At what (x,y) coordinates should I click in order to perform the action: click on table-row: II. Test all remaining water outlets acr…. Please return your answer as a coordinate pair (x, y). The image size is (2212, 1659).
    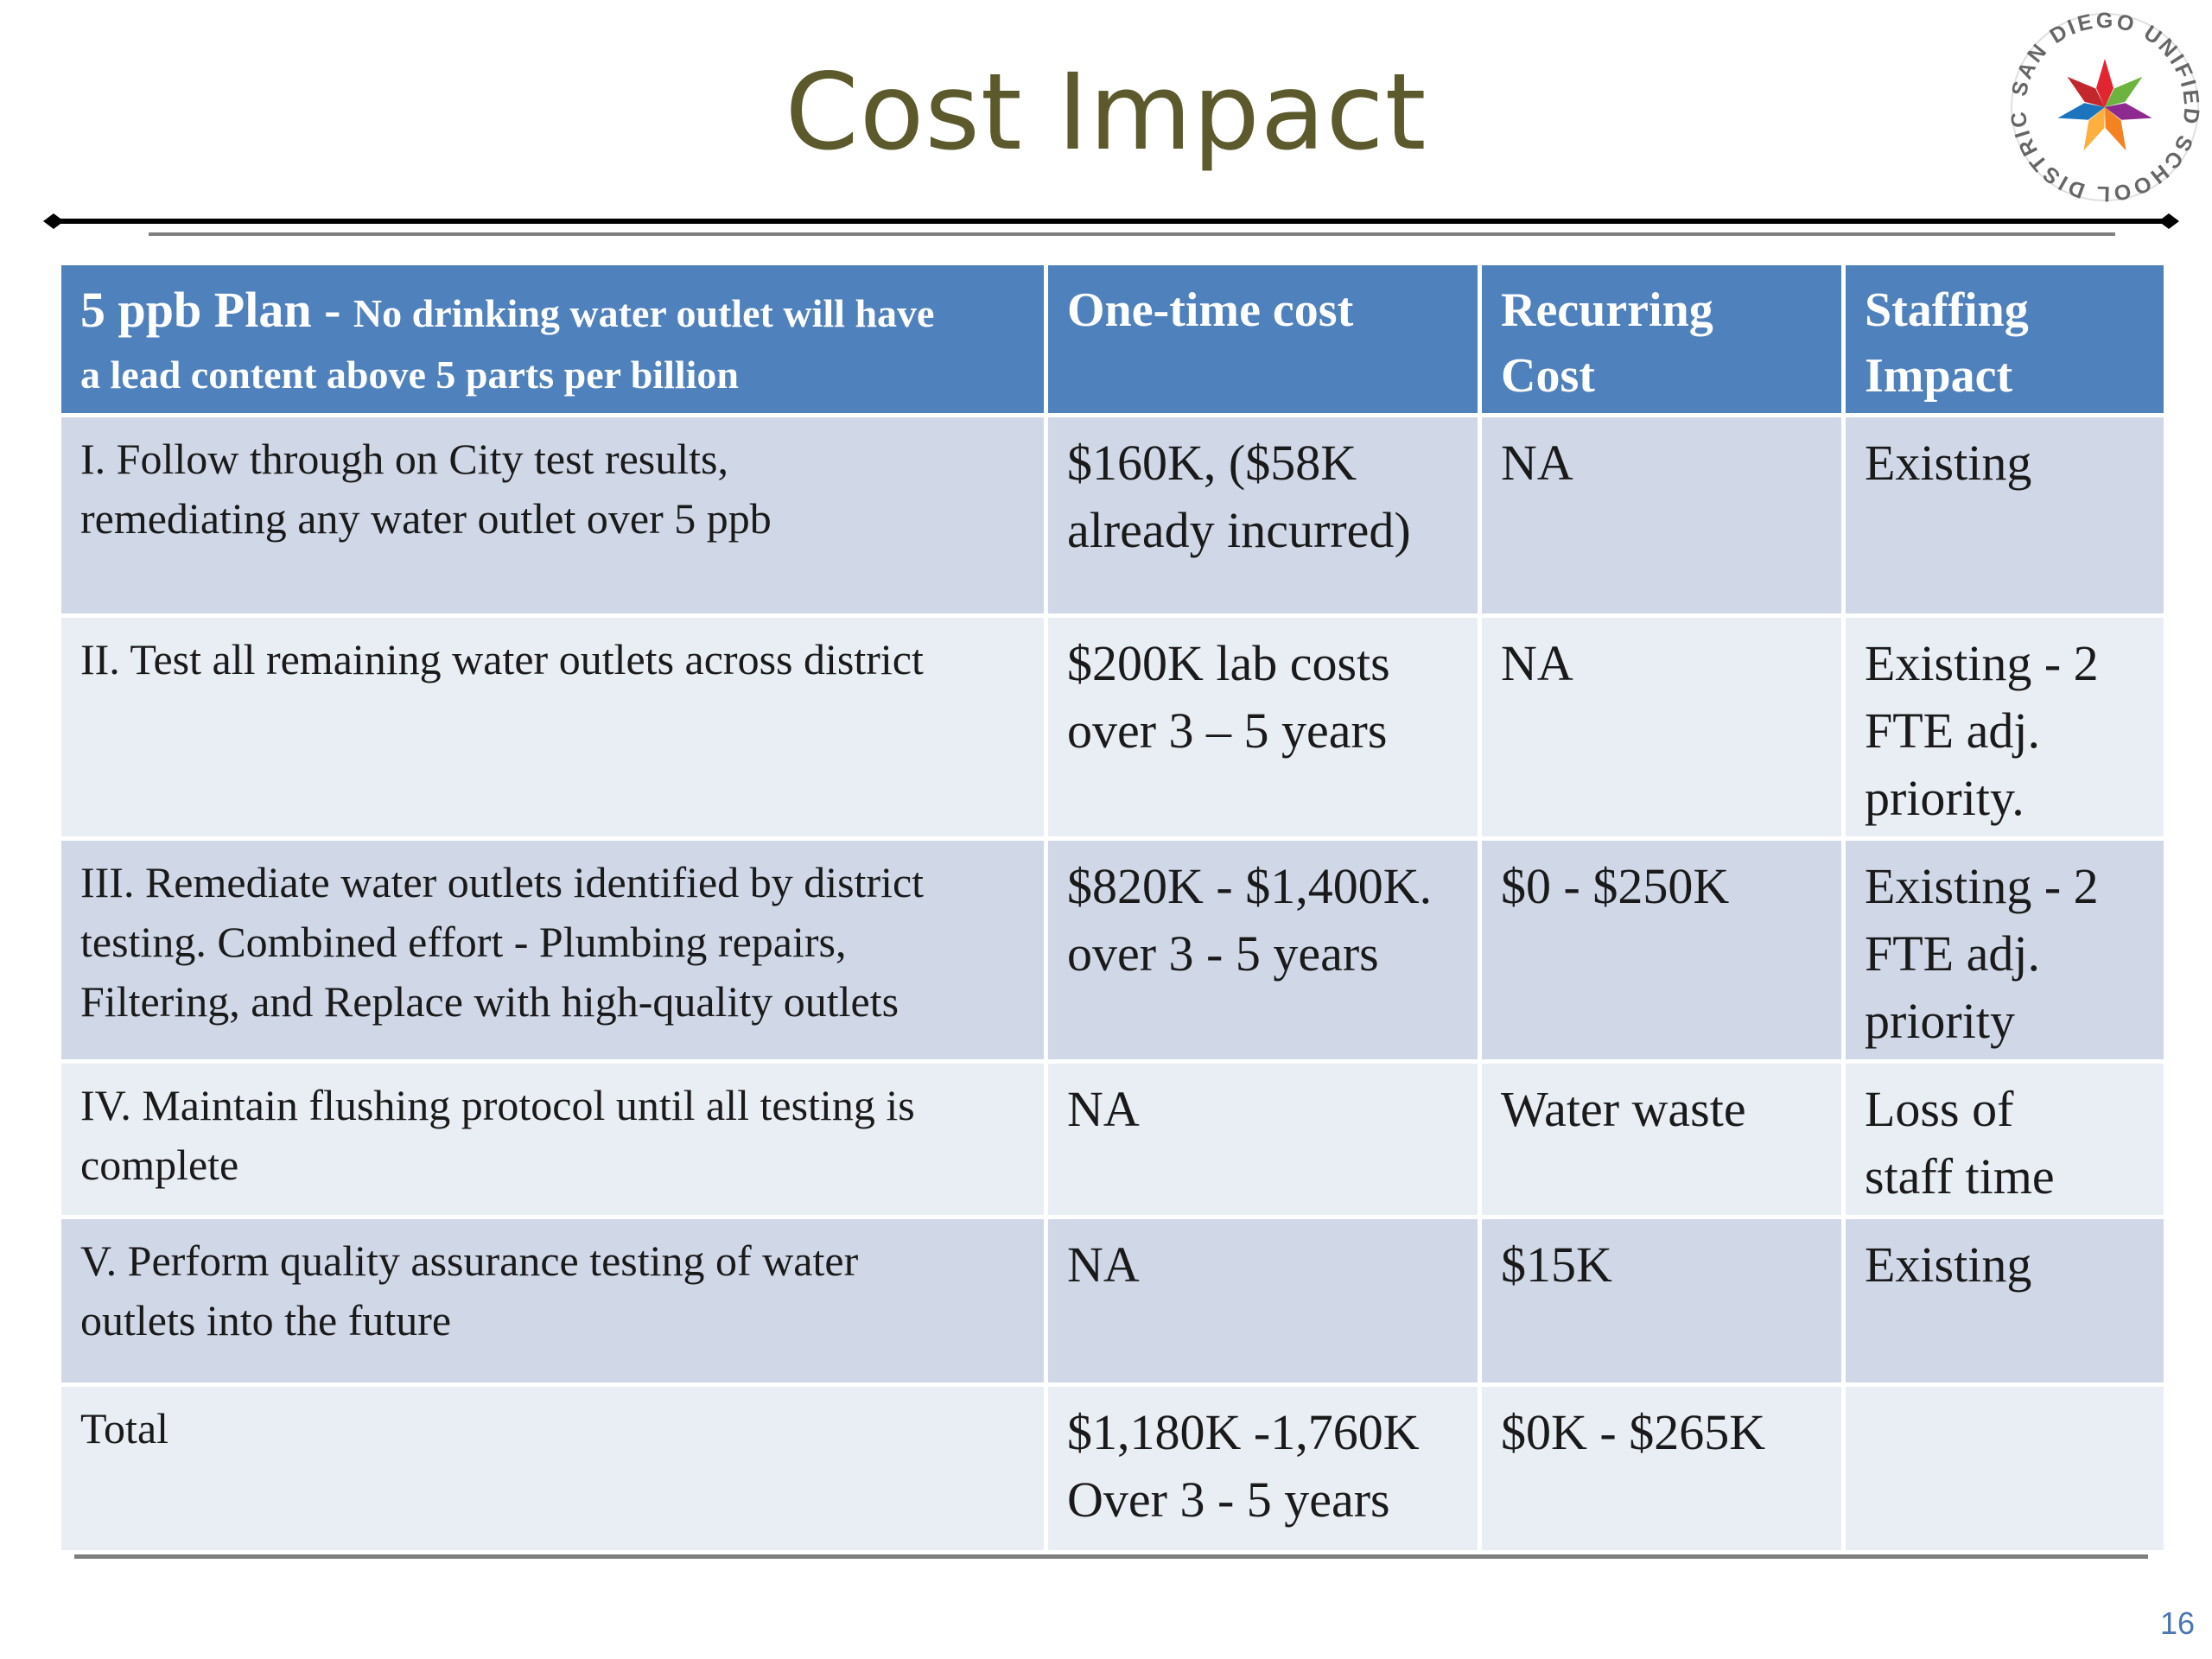
    Looking at the image, I should click on (1112, 727).